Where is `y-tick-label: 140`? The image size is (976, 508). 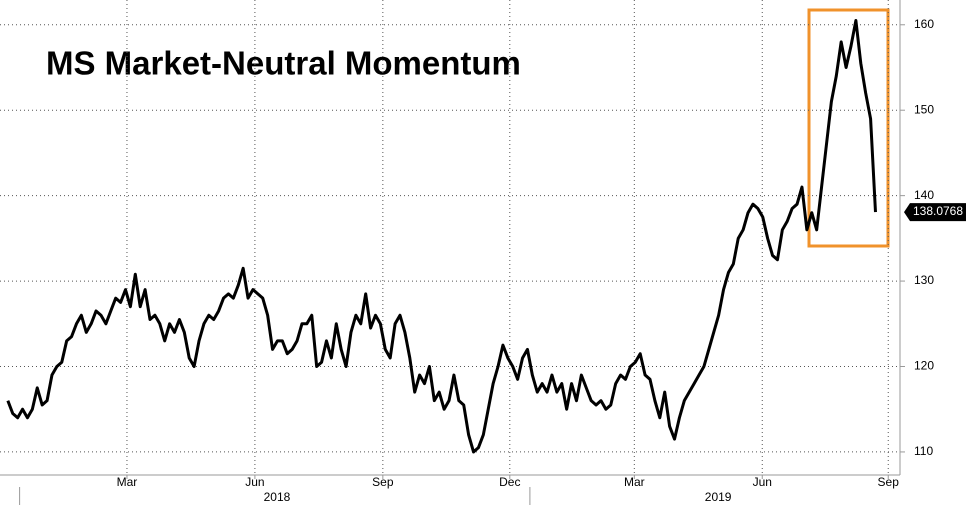 y-tick-label: 140 is located at coordinates (924, 195).